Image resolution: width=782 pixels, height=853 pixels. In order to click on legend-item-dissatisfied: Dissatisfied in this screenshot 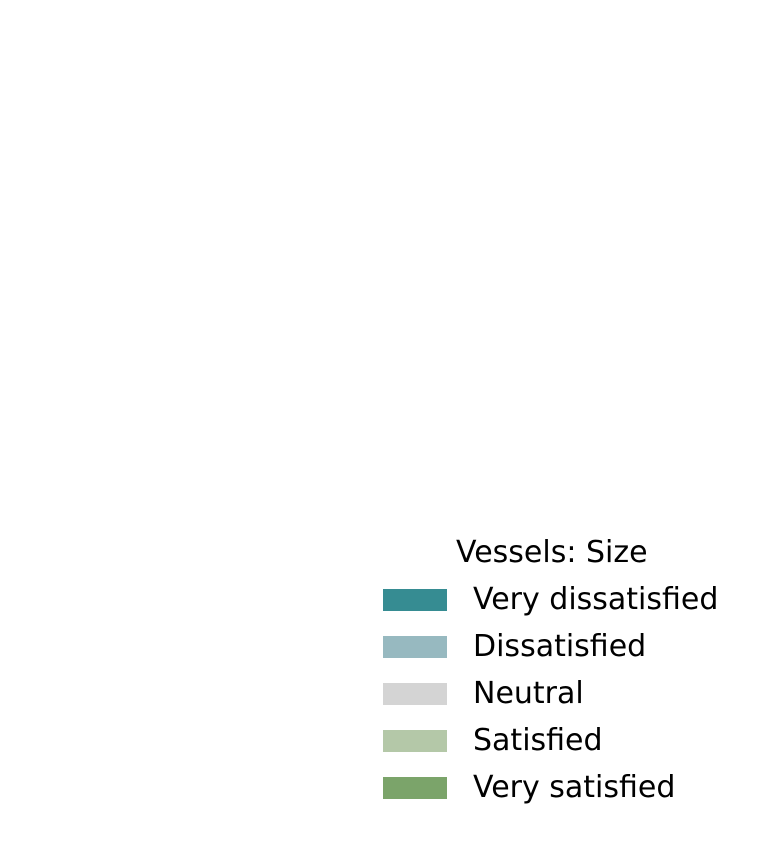, I will do `click(573, 647)`.